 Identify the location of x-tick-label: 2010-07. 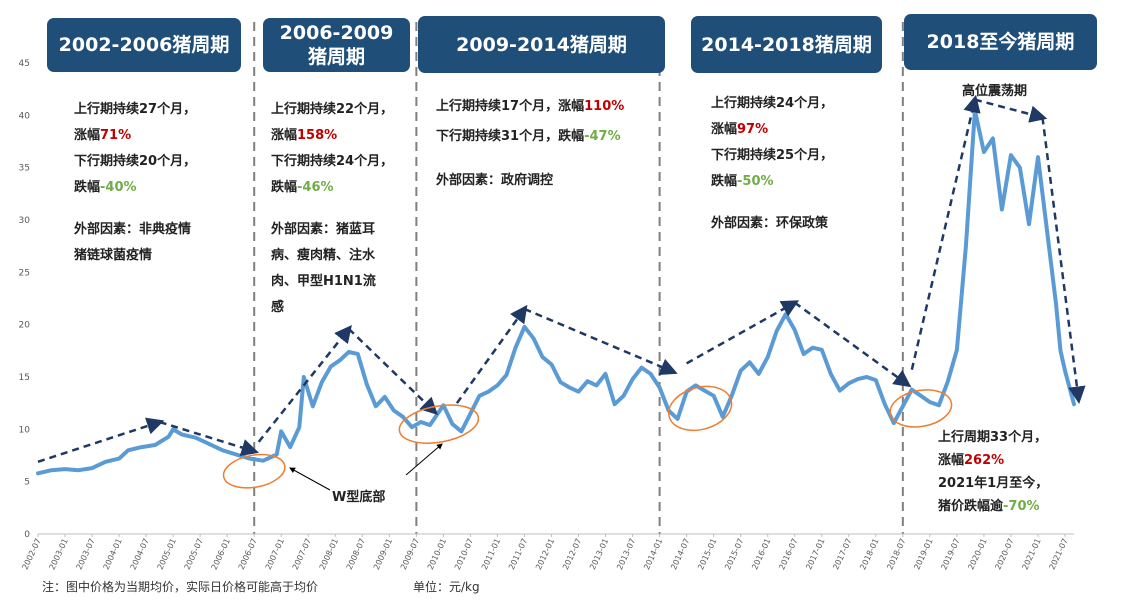
(464, 554).